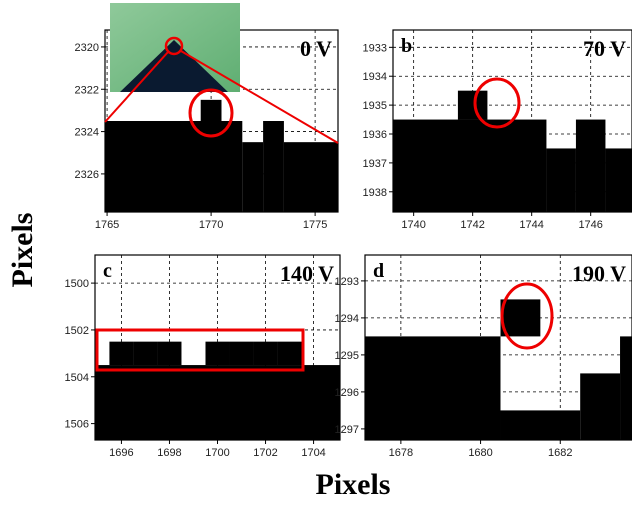 This screenshot has height=510, width=632. Describe the element at coordinates (217, 453) in the screenshot. I see `x-tick-label: 1700` at that location.